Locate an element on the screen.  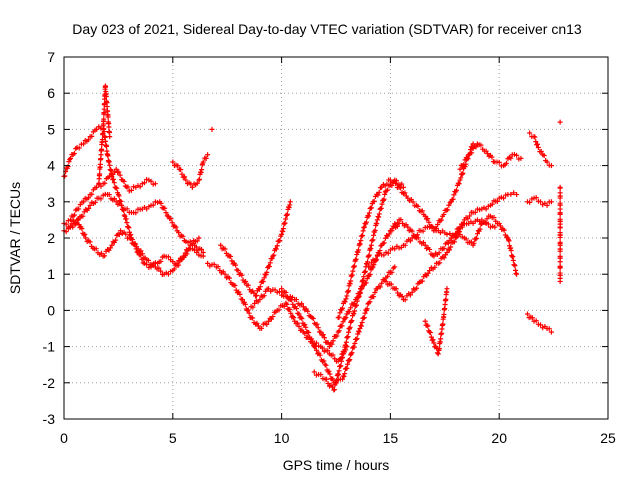
y-tick-label: 6 is located at coordinates (51, 93).